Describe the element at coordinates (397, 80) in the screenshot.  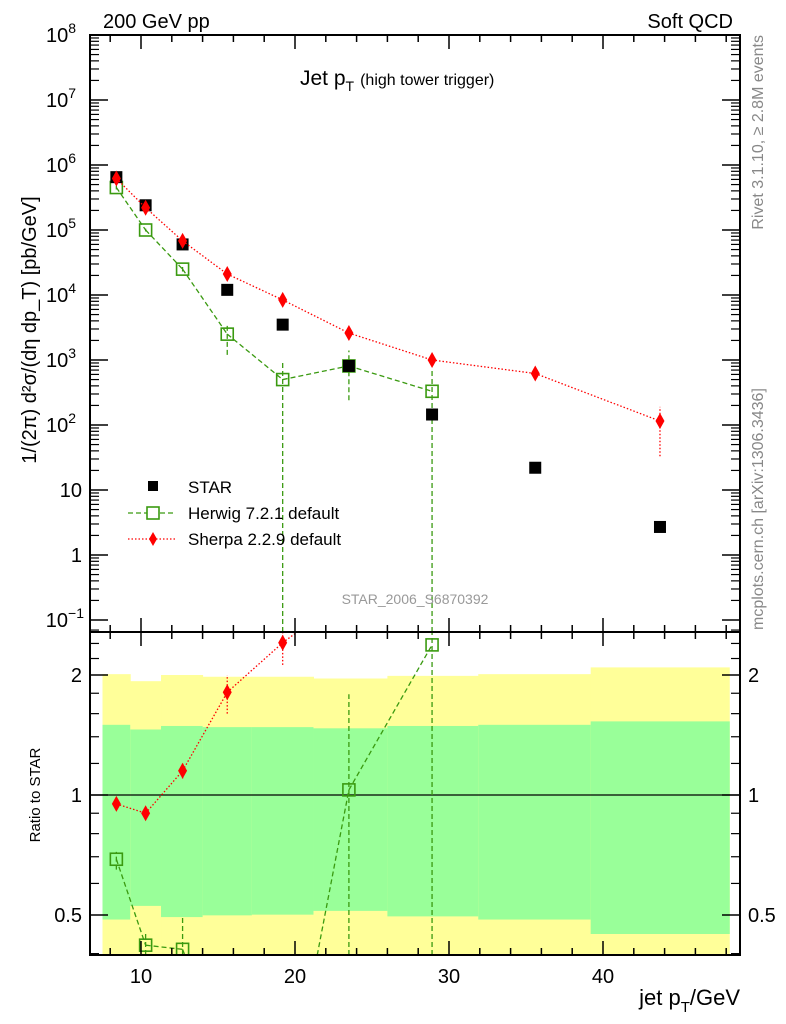
I see `plot-title: Jet pT (high tower trigger)` at that location.